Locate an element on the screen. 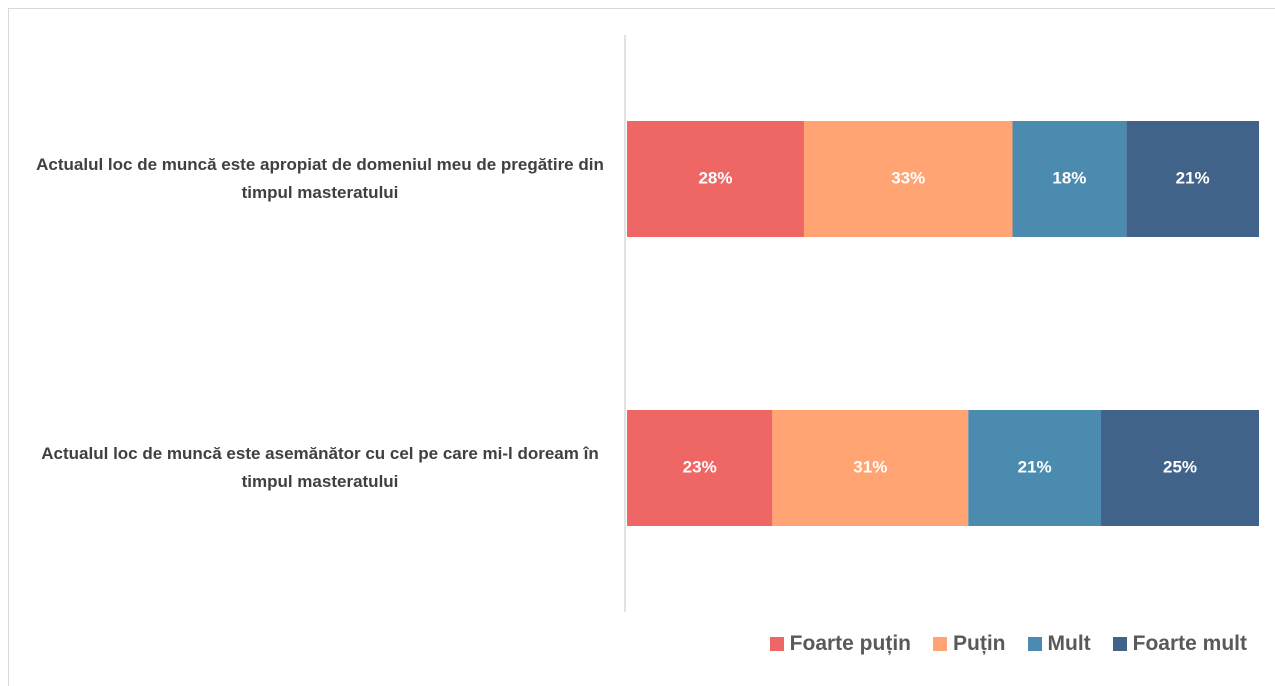 The height and width of the screenshot is (686, 1275). legend-item: Foarte puțin is located at coordinates (840, 644).